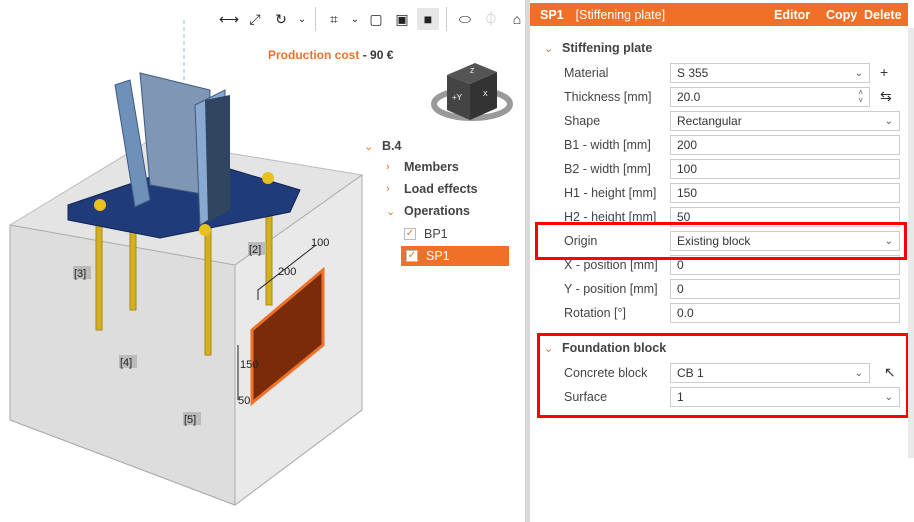  I want to click on dim-h2: 50, so click(244, 401).